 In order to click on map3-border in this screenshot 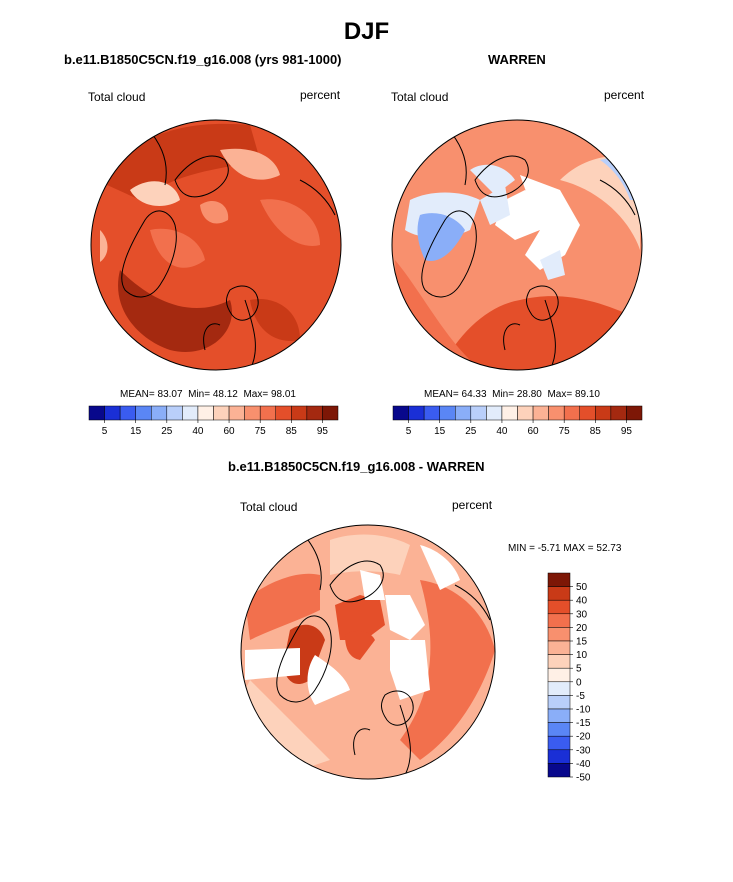, I will do `click(368, 652)`.